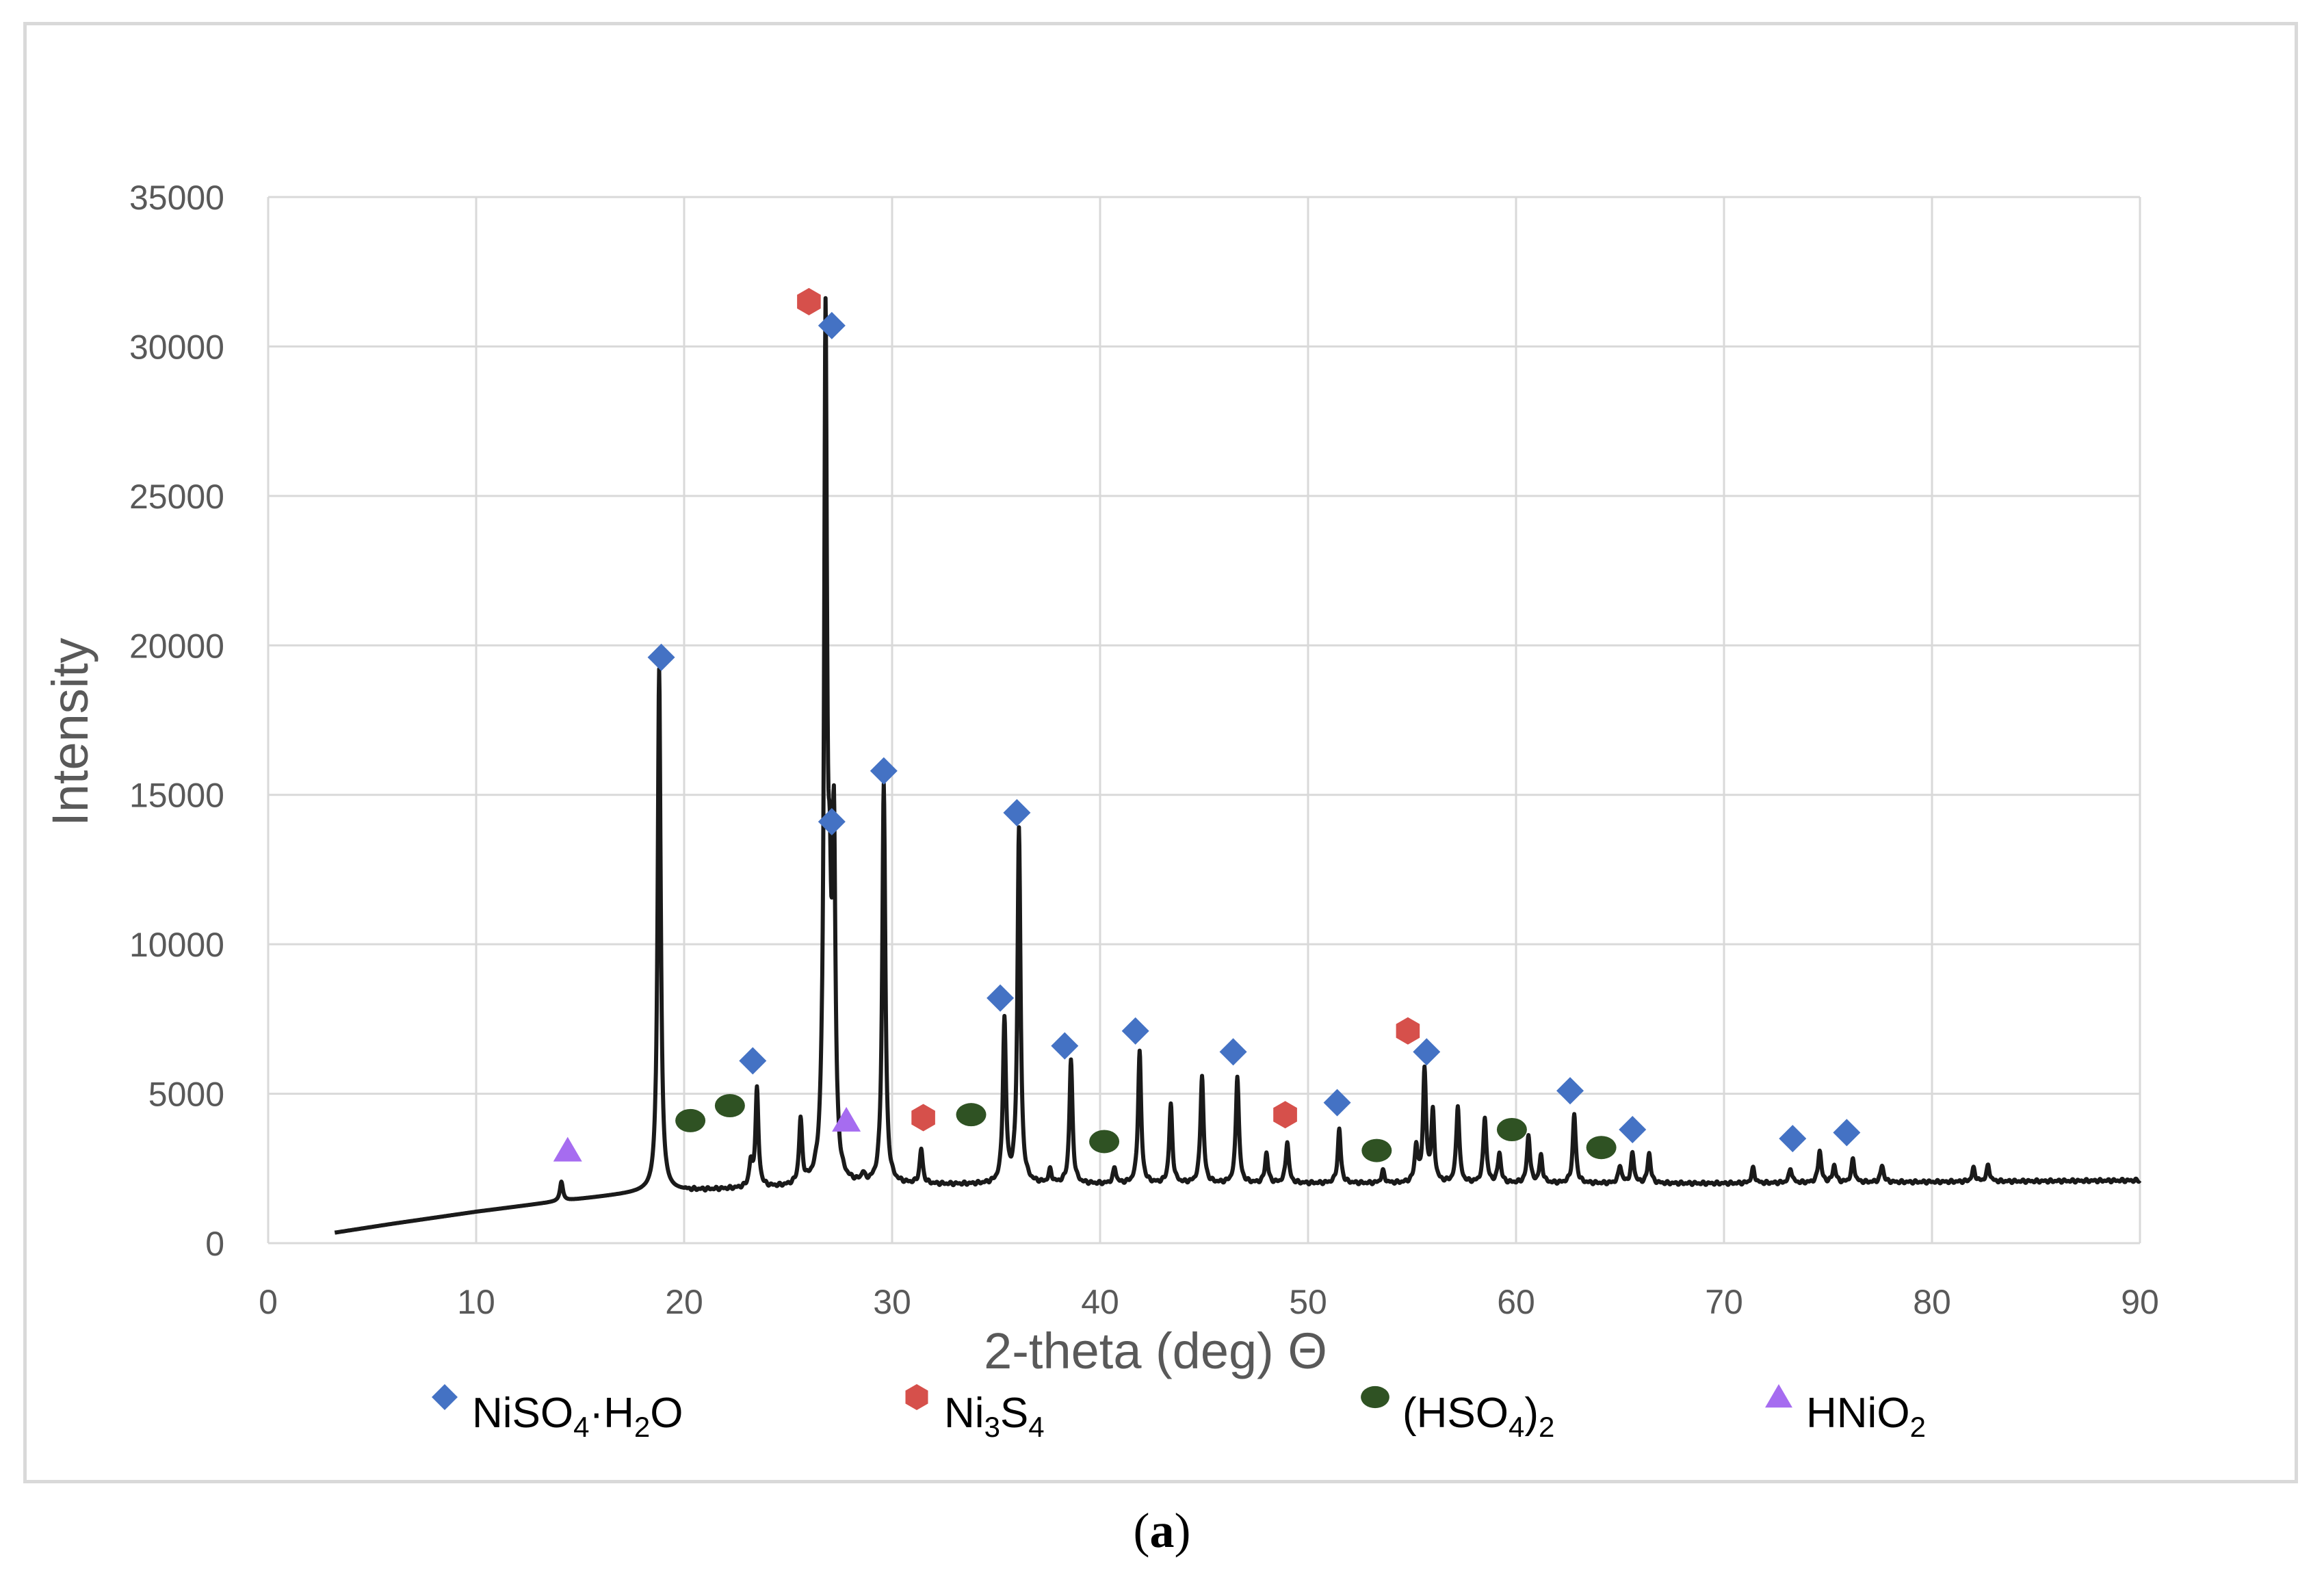 This screenshot has width=2324, height=1575. Describe the element at coordinates (1141, 1530) in the screenshot. I see `caption-open: (` at that location.